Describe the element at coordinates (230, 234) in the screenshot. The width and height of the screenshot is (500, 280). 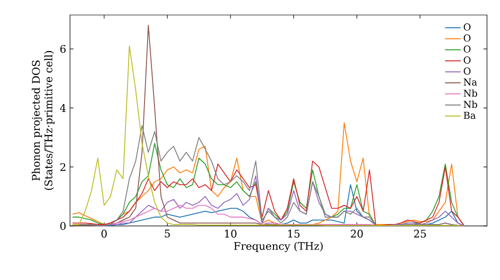
I see `x-tick-label: 10` at that location.